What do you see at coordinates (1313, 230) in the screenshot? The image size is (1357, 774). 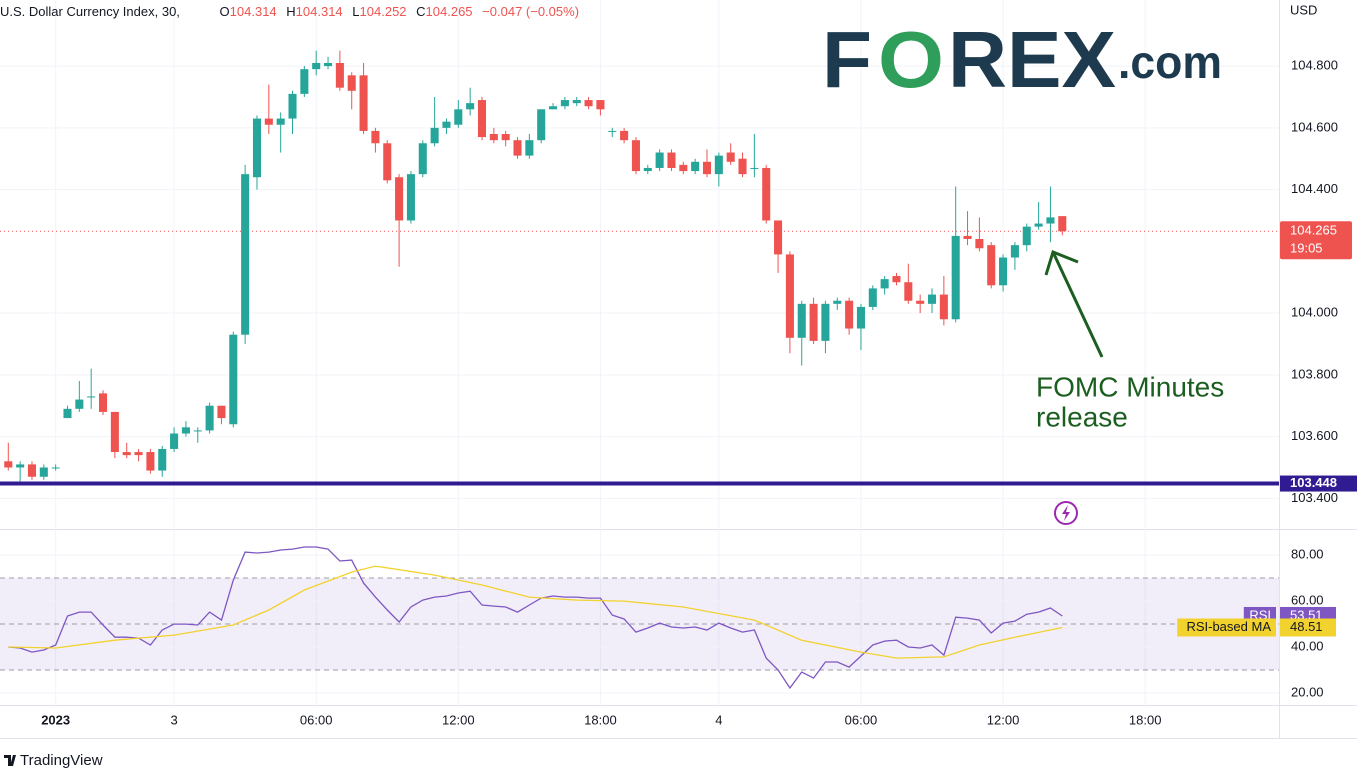 I see `last-price-label: 104.265` at bounding box center [1313, 230].